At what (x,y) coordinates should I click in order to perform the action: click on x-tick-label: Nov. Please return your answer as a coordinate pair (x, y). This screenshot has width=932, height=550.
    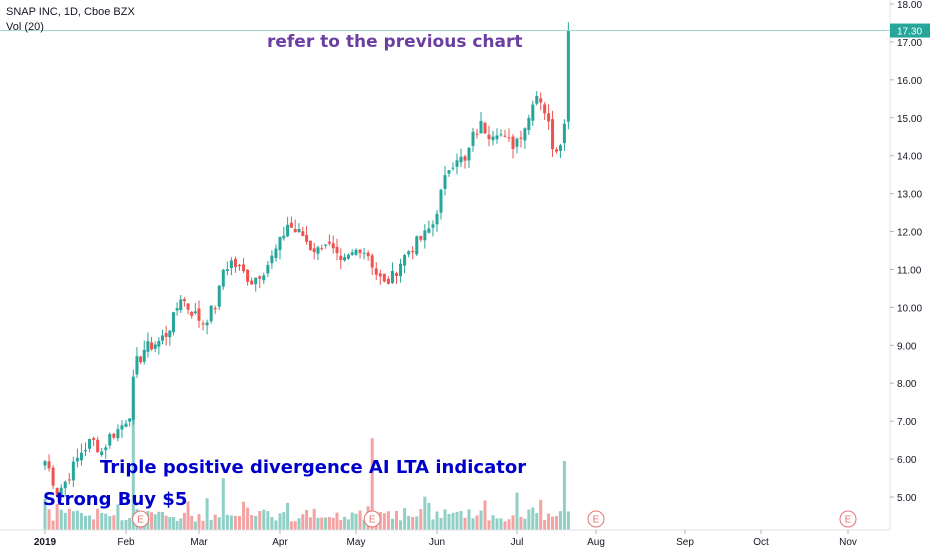
    Looking at the image, I should click on (848, 542).